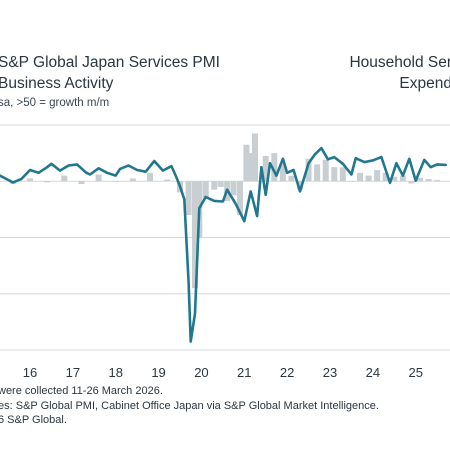 The height and width of the screenshot is (450, 450). Describe the element at coordinates (287, 372) in the screenshot. I see `x-tick-label: 22` at that location.